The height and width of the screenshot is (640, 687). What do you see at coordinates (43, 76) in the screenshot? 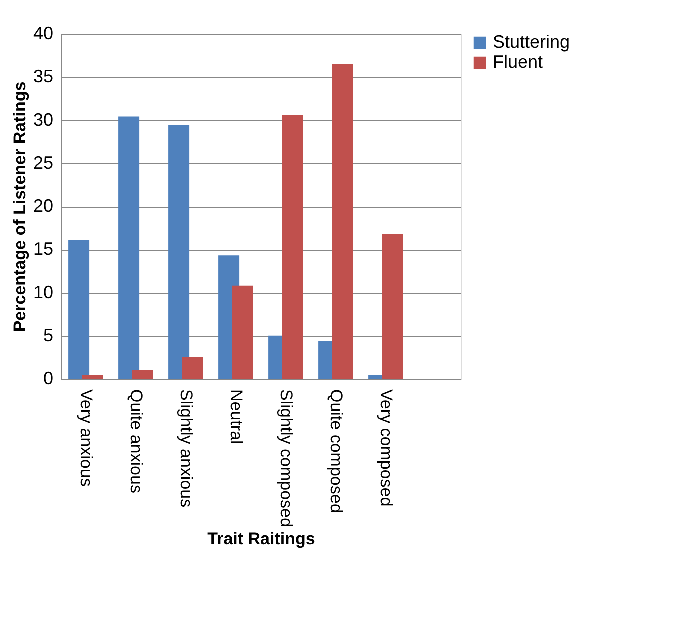
I see `y-tick-label: 35` at bounding box center [43, 76].